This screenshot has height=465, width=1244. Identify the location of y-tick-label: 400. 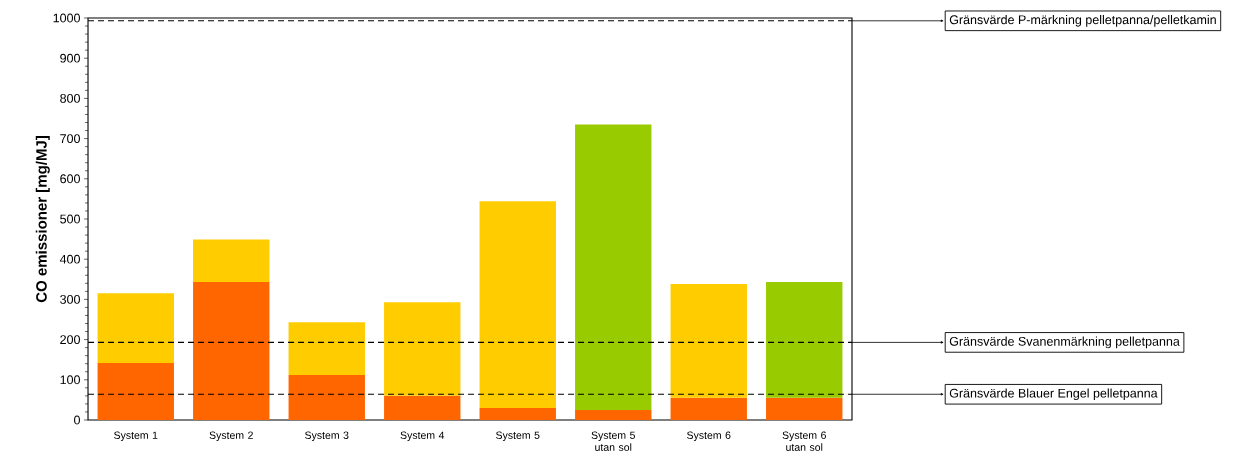
(69, 259).